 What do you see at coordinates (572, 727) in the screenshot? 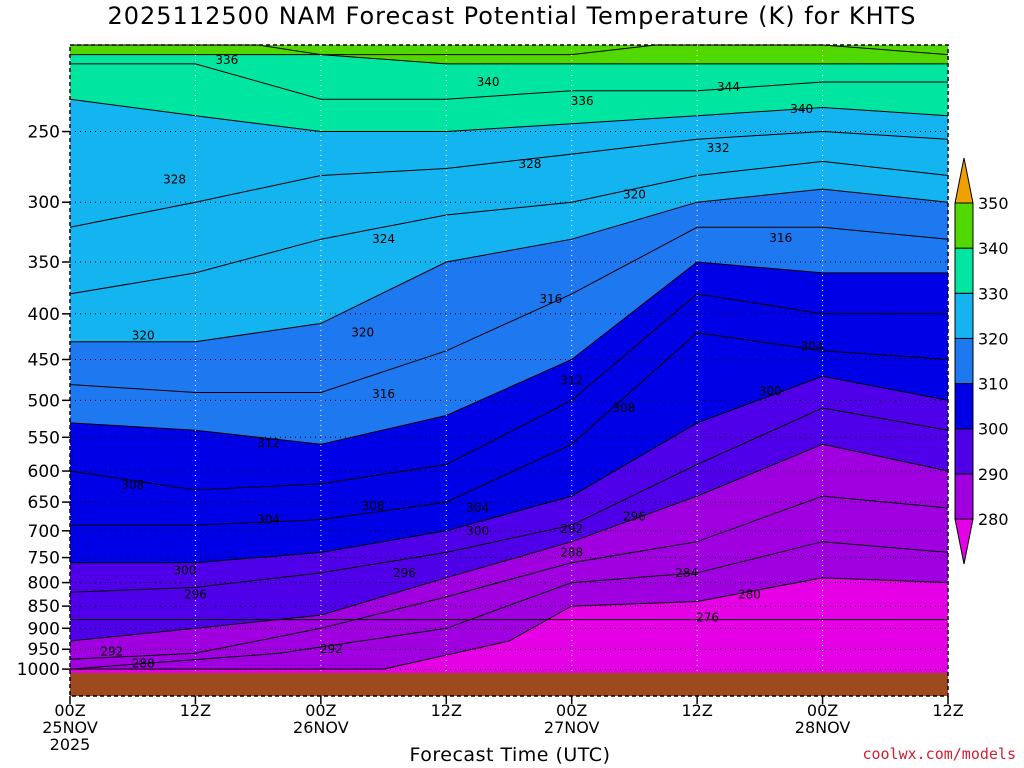
I see `x-tick-label: 27NOV` at bounding box center [572, 727].